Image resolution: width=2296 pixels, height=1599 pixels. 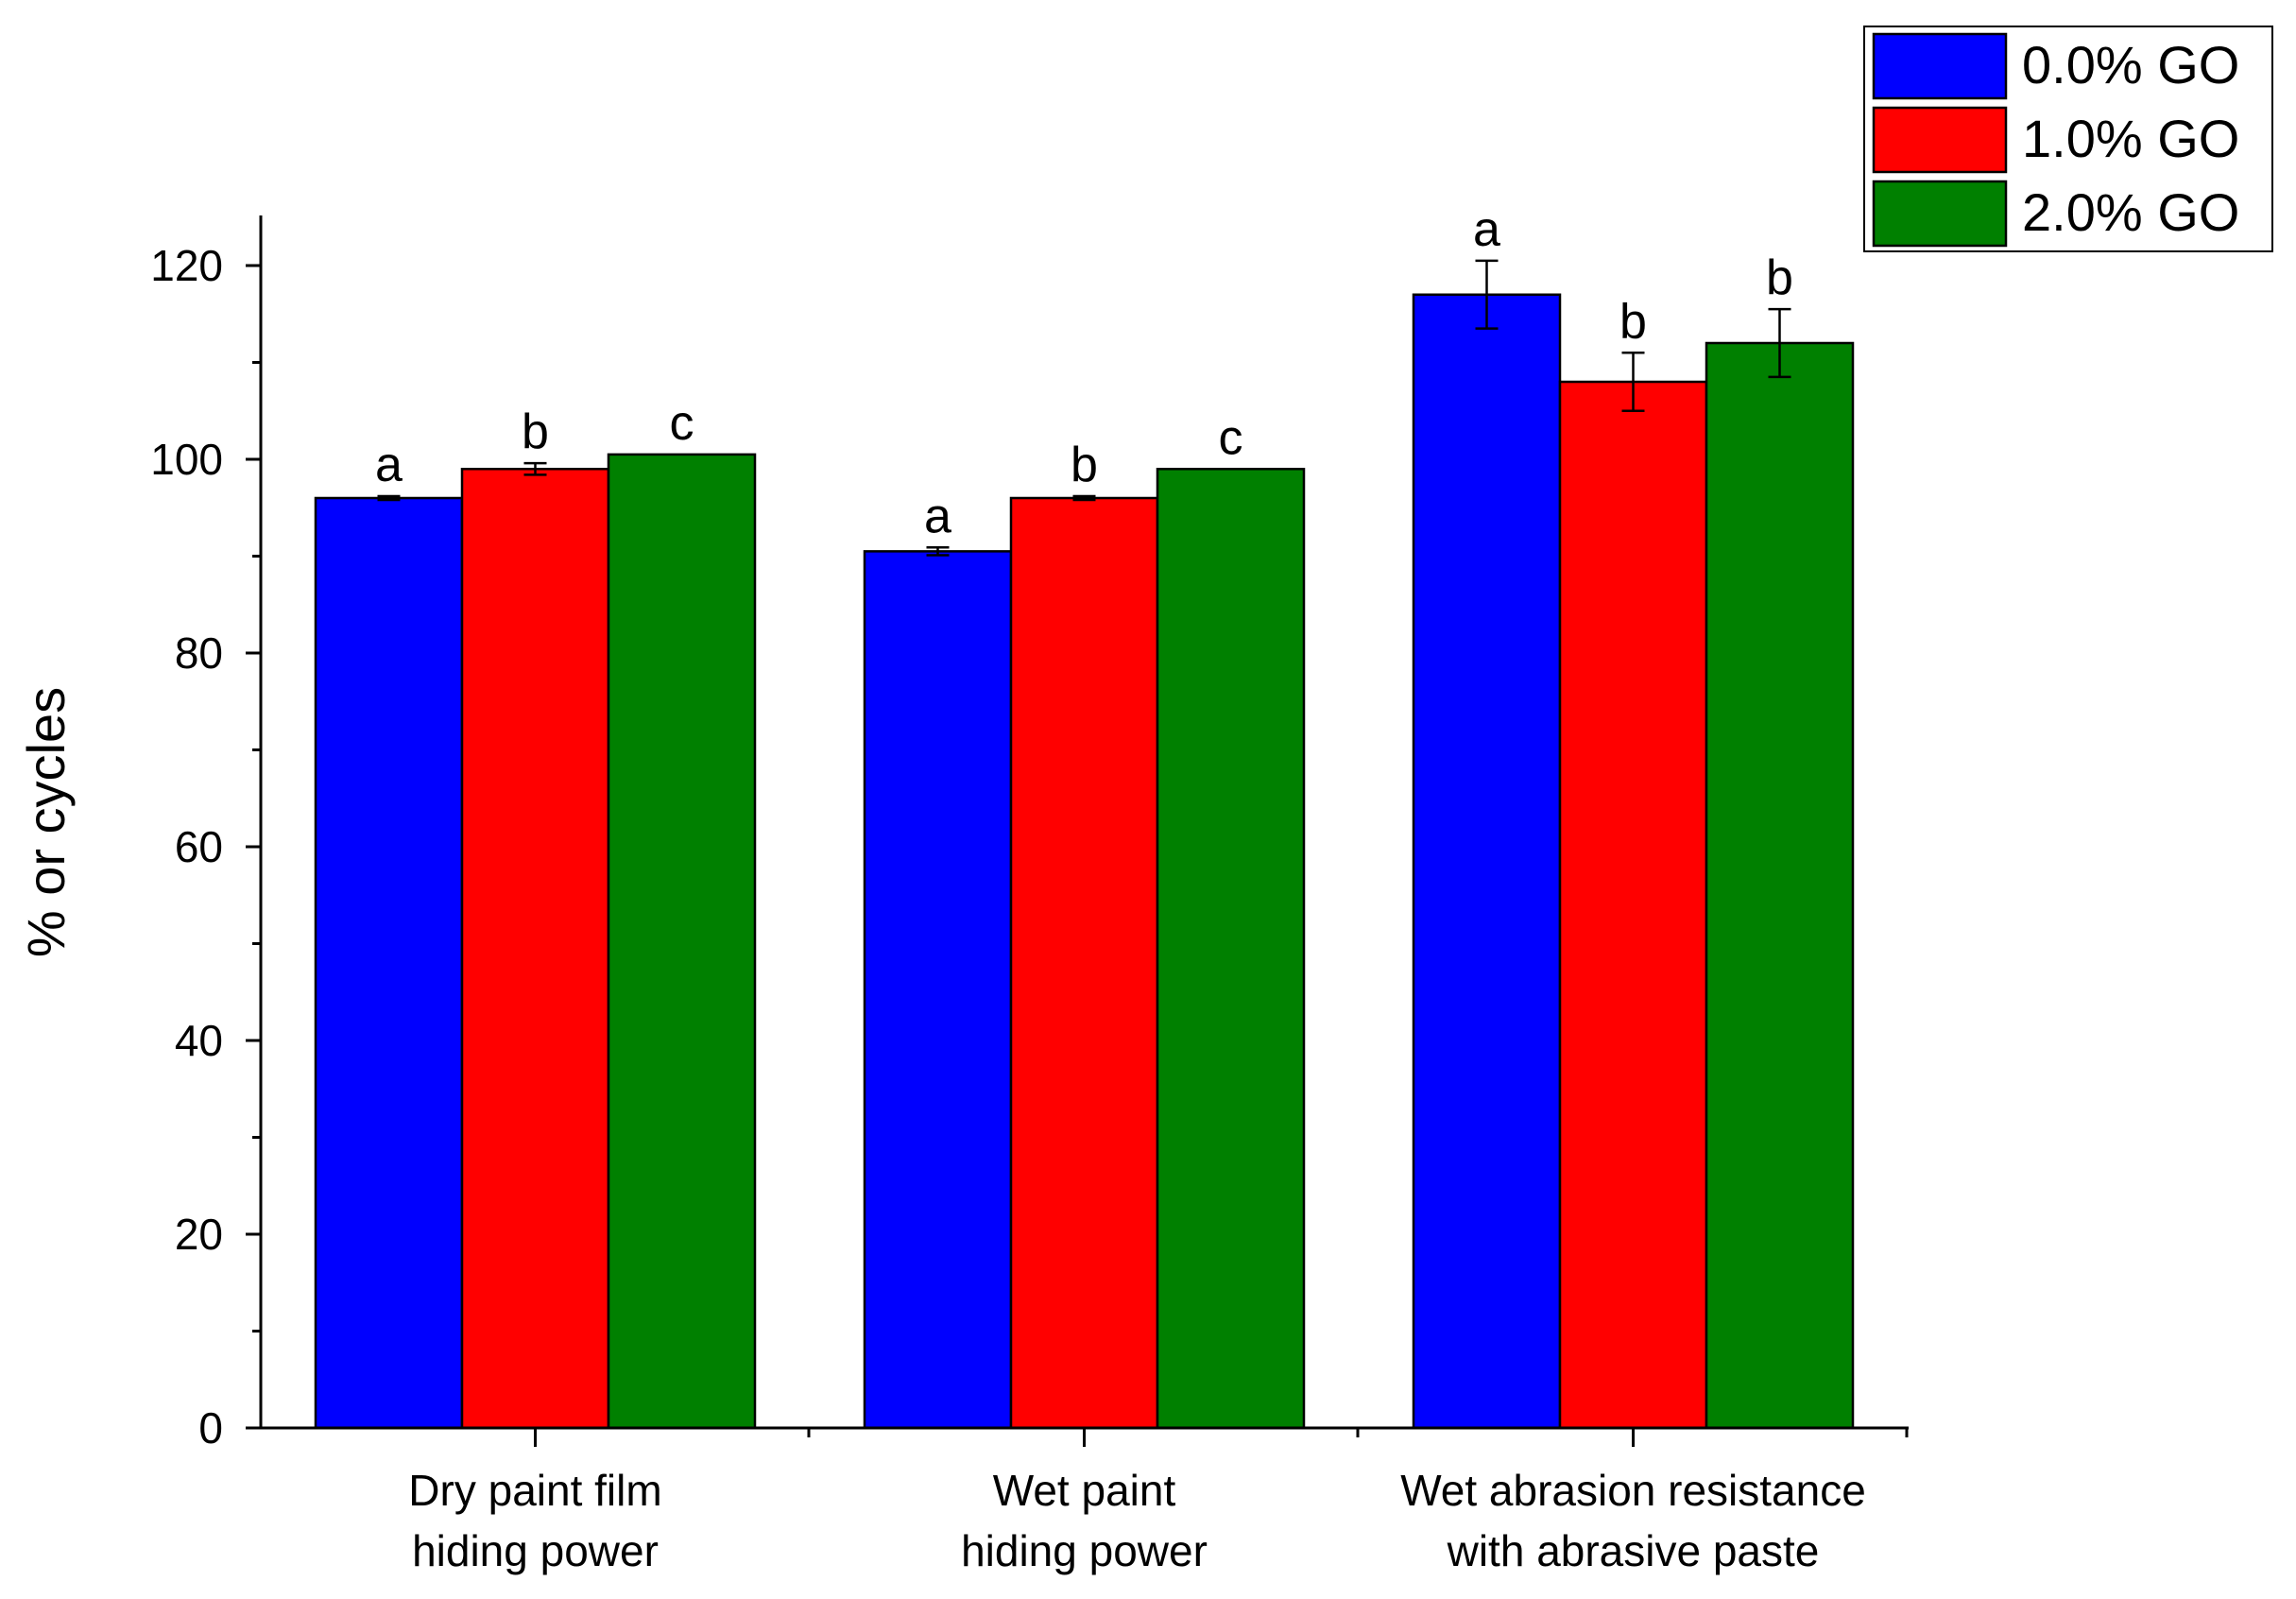 I want to click on y-ticks-layer: 0 20 40 60 80 100 120, so click(x=206, y=847).